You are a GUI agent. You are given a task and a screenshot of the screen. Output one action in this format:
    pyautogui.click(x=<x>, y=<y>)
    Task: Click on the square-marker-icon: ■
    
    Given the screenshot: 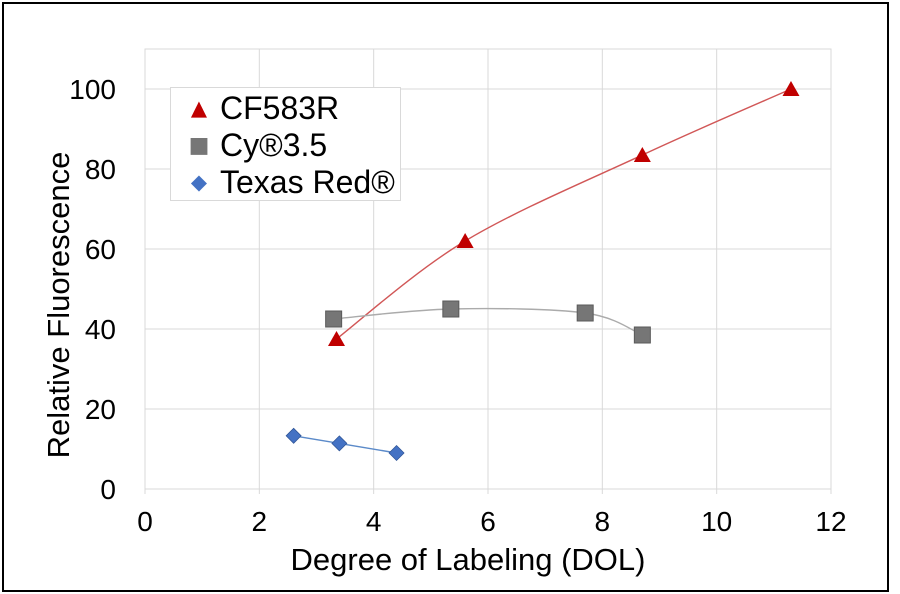 What is the action you would take?
    pyautogui.click(x=199, y=145)
    